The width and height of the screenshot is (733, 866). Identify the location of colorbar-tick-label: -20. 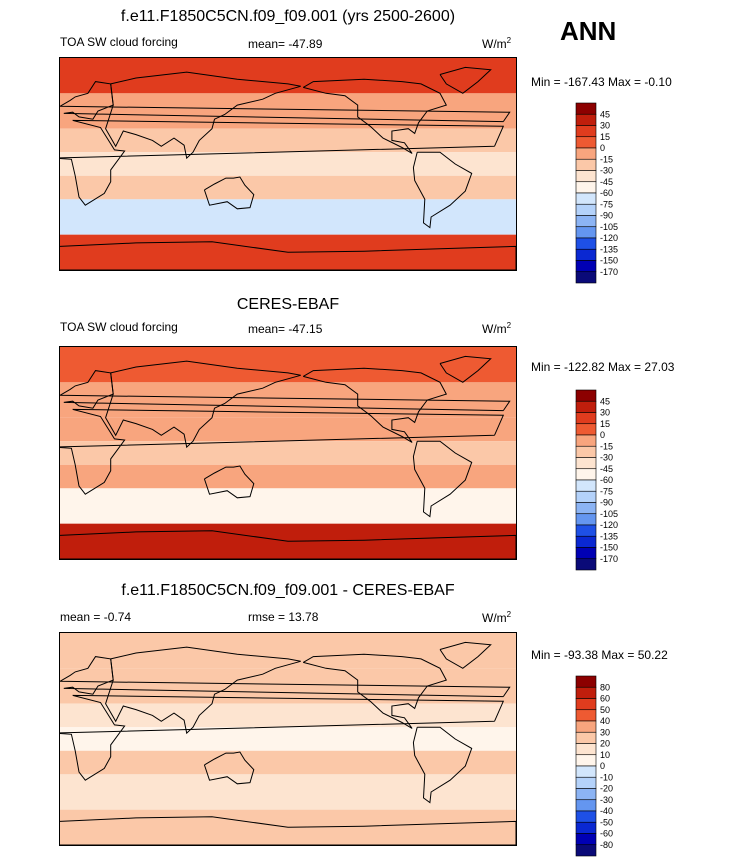
(606, 789).